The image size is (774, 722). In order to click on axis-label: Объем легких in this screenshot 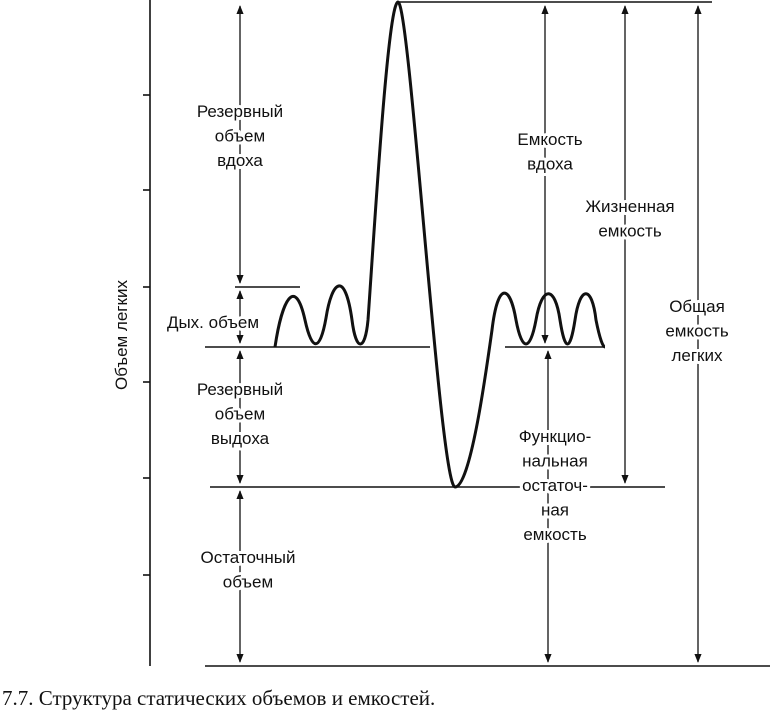, I will do `click(121, 335)`.